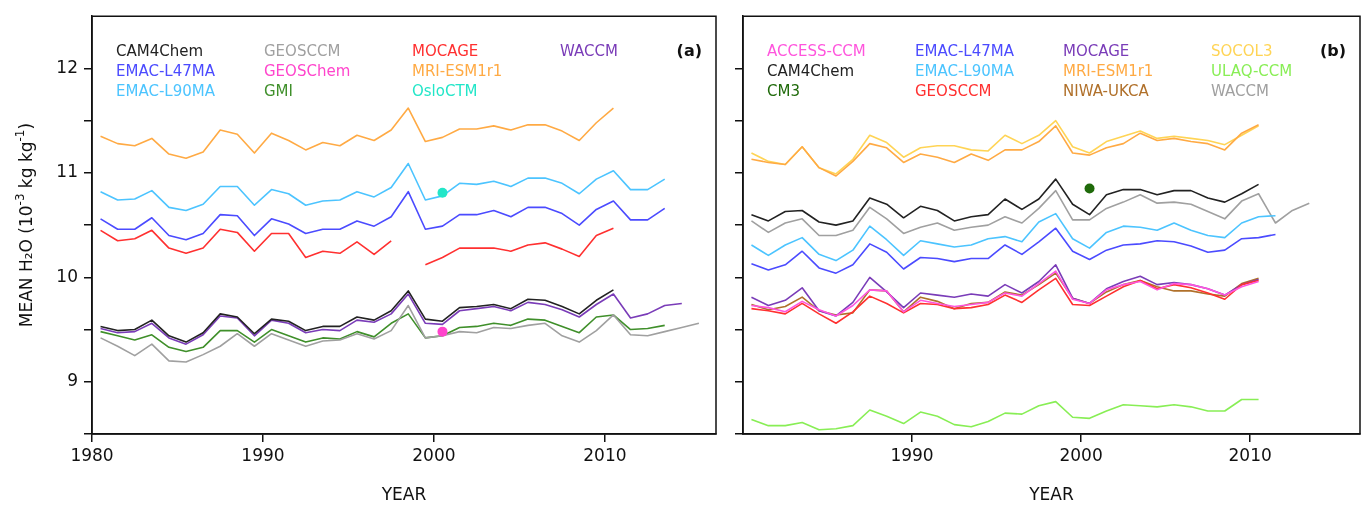 This screenshot has height=508, width=1365. What do you see at coordinates (72, 380) in the screenshot?
I see `y-tick-label: 9` at bounding box center [72, 380].